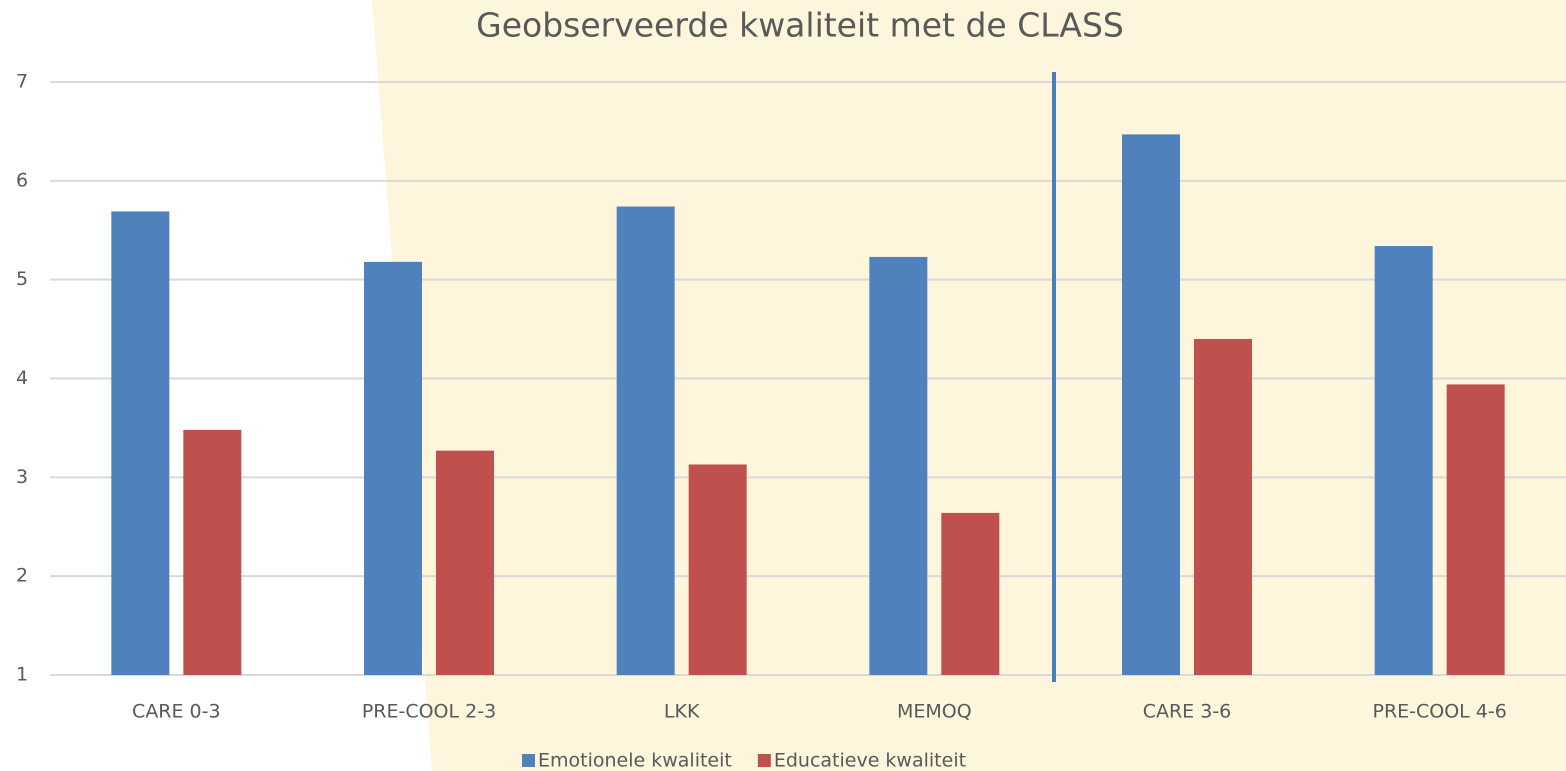 The image size is (1566, 771). I want to click on y-tick-label: 3, so click(22, 477).